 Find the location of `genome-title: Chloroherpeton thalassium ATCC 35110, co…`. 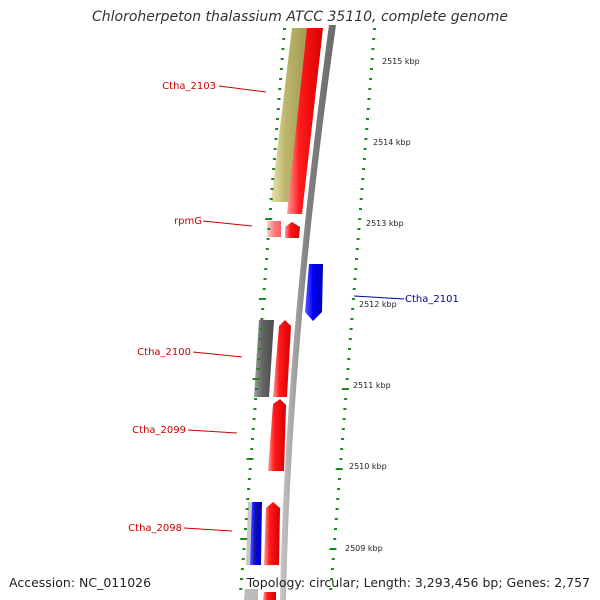

genome-title: Chloroherpeton thalassium ATCC 35110, co… is located at coordinates (300, 17).